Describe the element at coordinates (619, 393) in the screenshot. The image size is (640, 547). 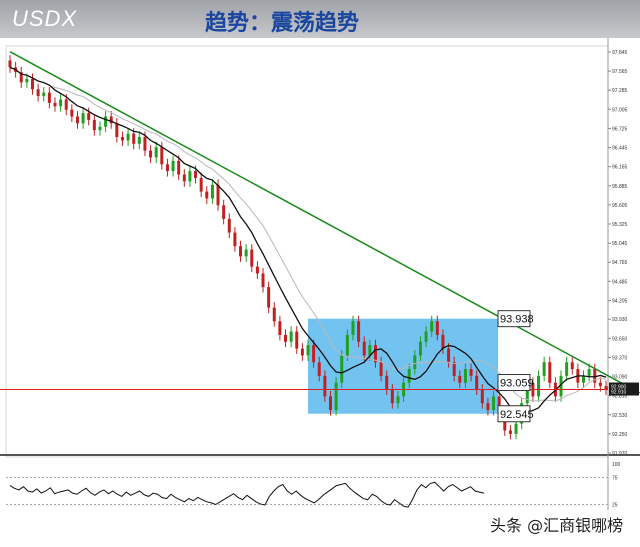
I see `price-label-b: 92.910` at that location.